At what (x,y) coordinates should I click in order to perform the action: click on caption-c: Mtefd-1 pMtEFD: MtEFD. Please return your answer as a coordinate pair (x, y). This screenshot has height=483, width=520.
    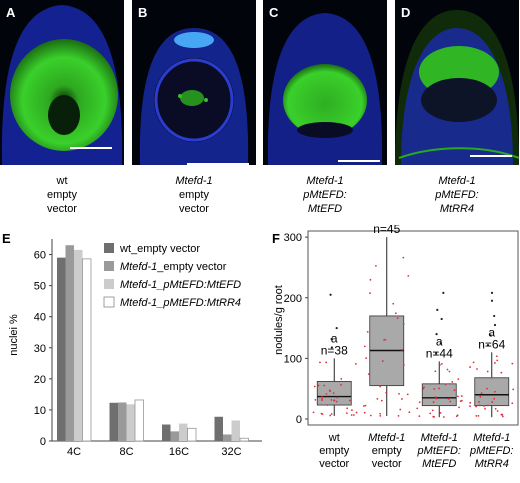
    Looking at the image, I should click on (325, 195).